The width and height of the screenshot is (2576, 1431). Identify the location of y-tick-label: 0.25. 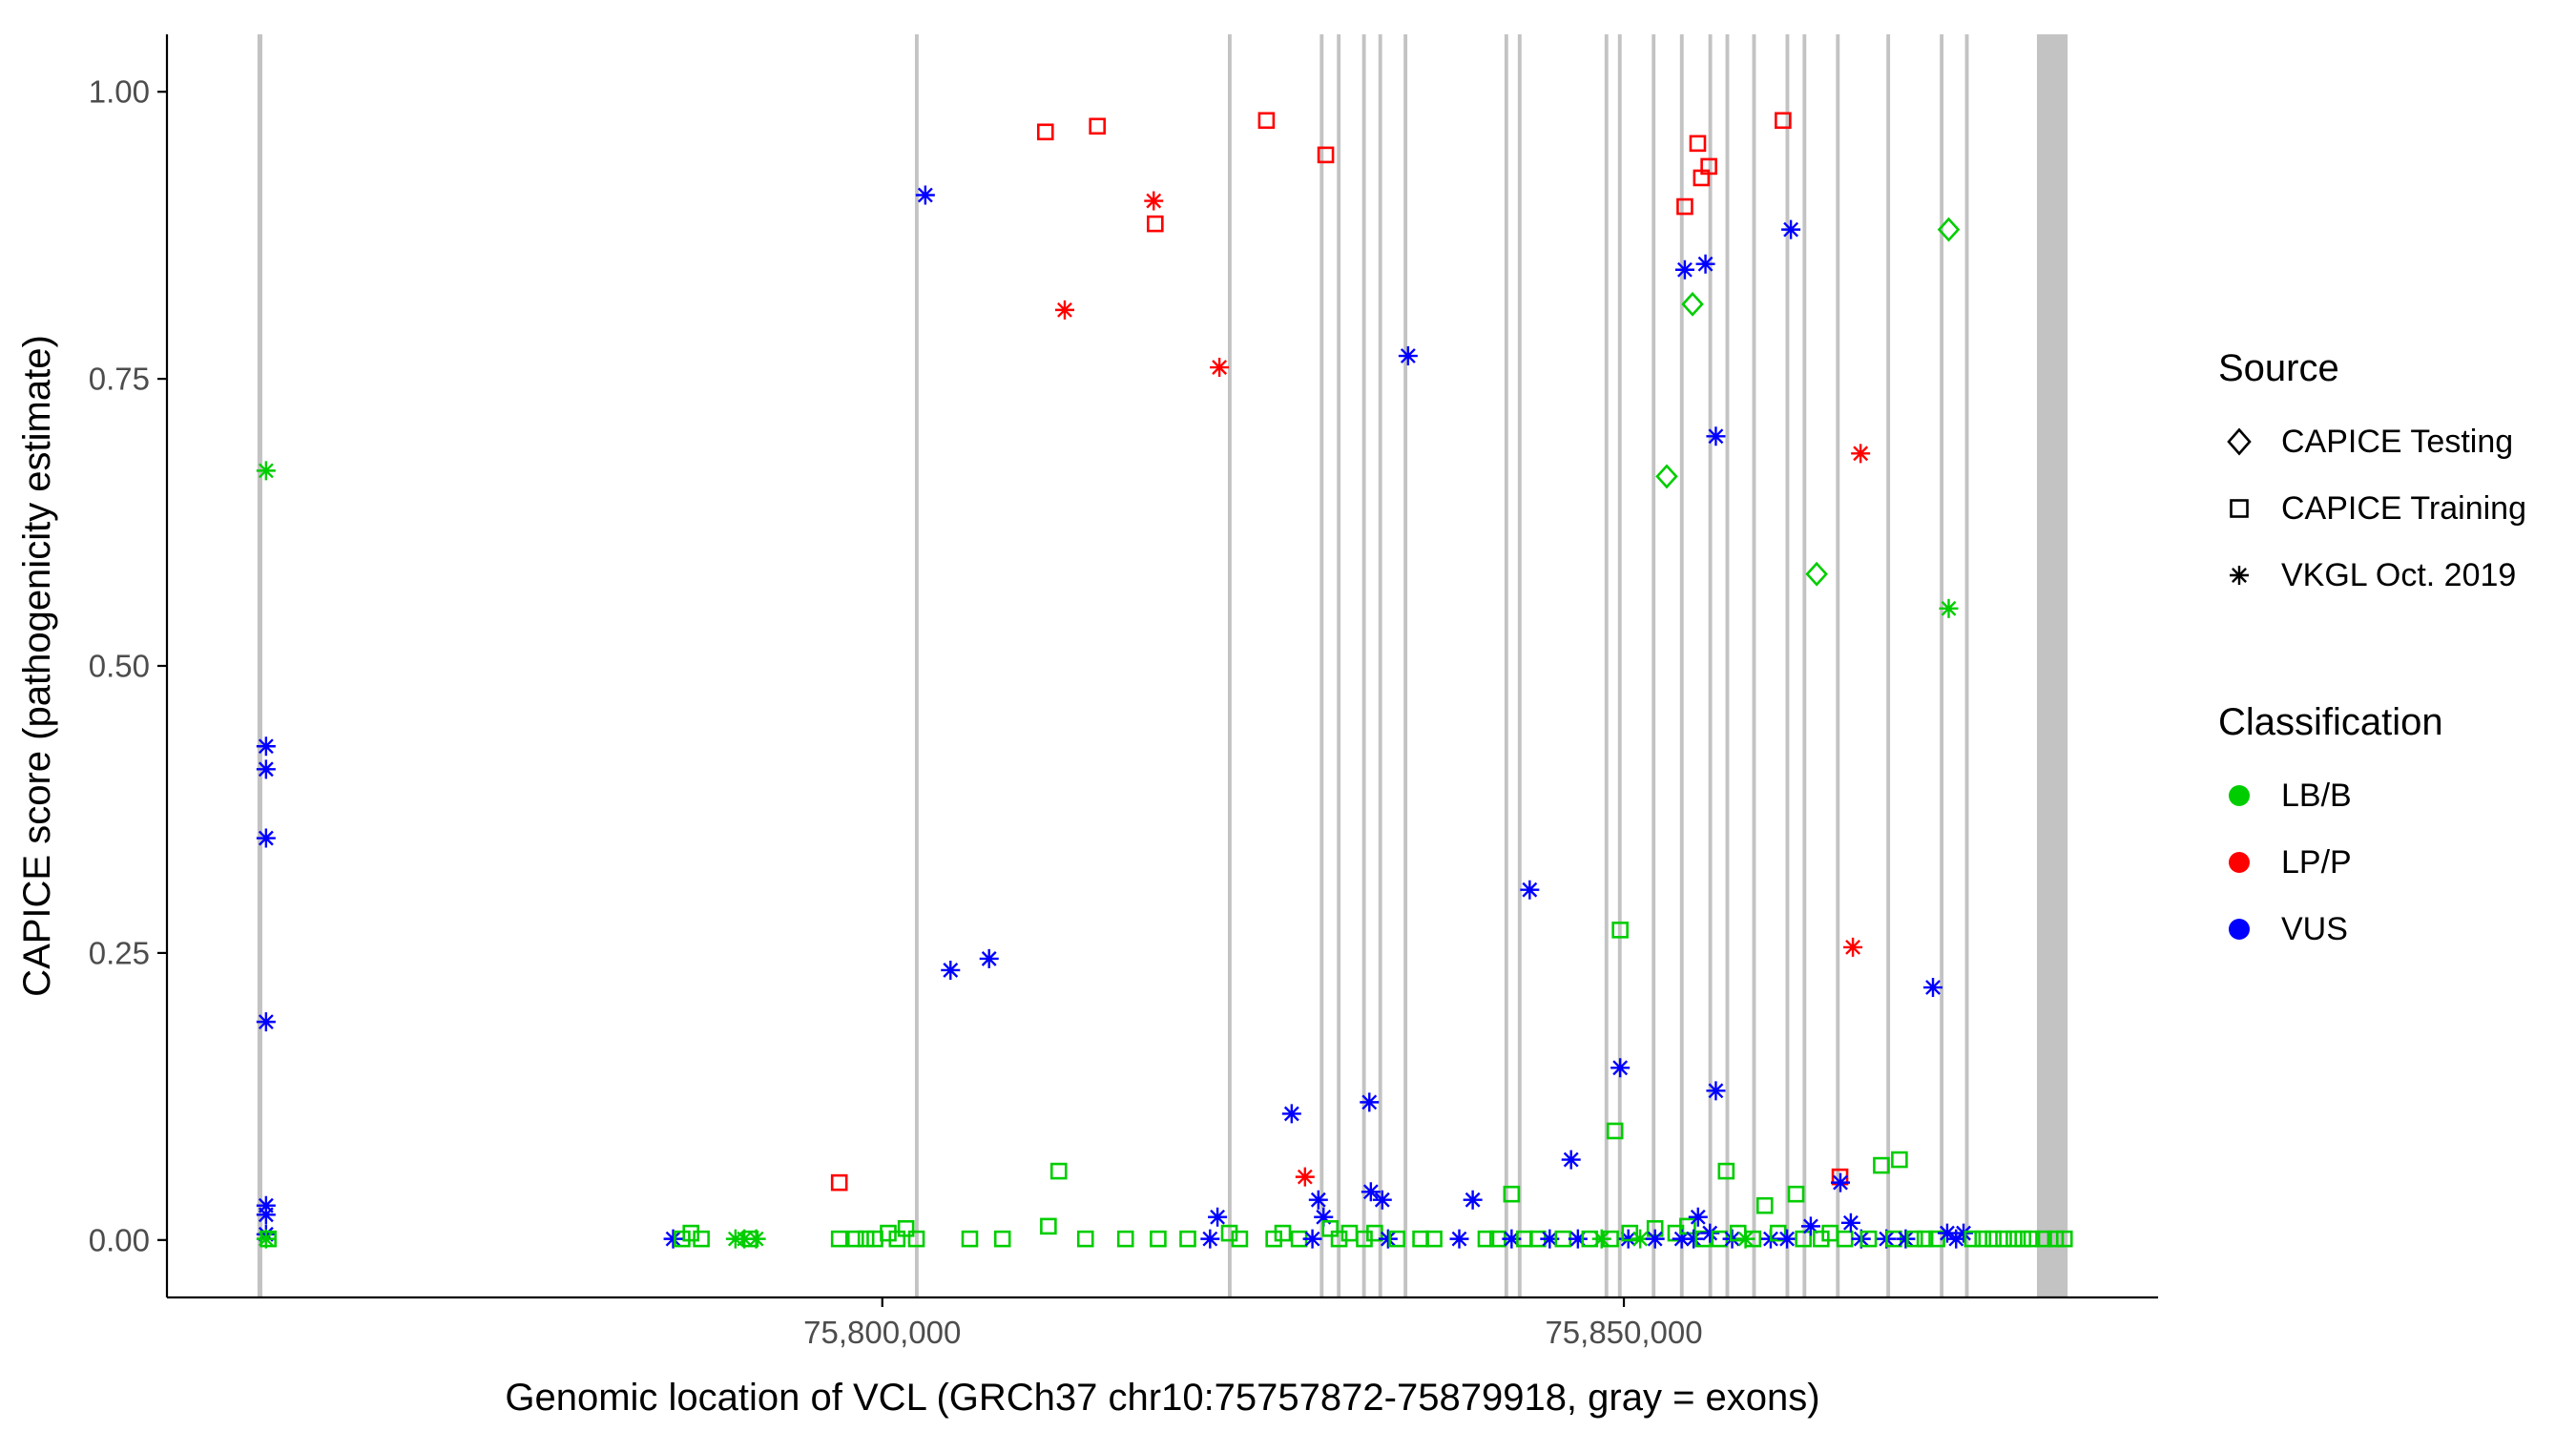
(119, 952).